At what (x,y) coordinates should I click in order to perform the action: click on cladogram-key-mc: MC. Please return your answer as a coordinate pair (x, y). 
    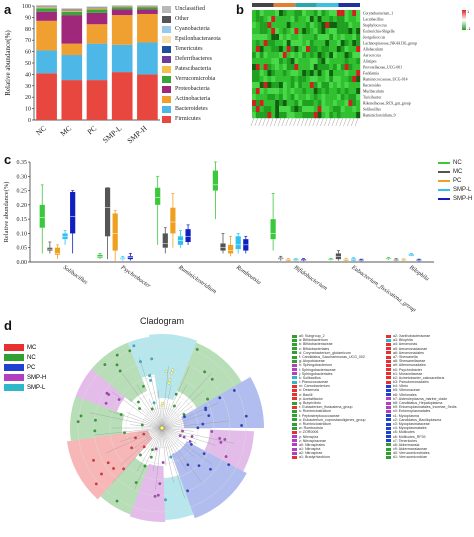
    Looking at the image, I should click on (20, 347).